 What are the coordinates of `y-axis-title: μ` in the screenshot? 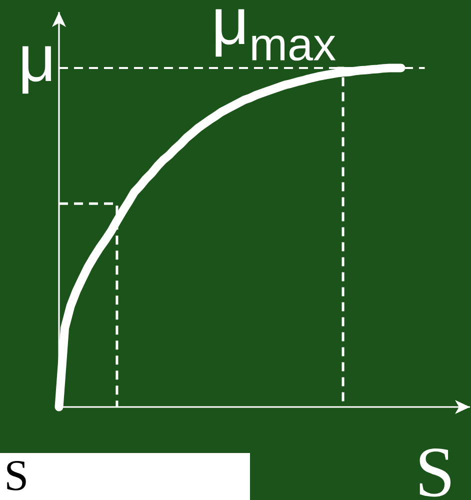 It's located at (37, 70).